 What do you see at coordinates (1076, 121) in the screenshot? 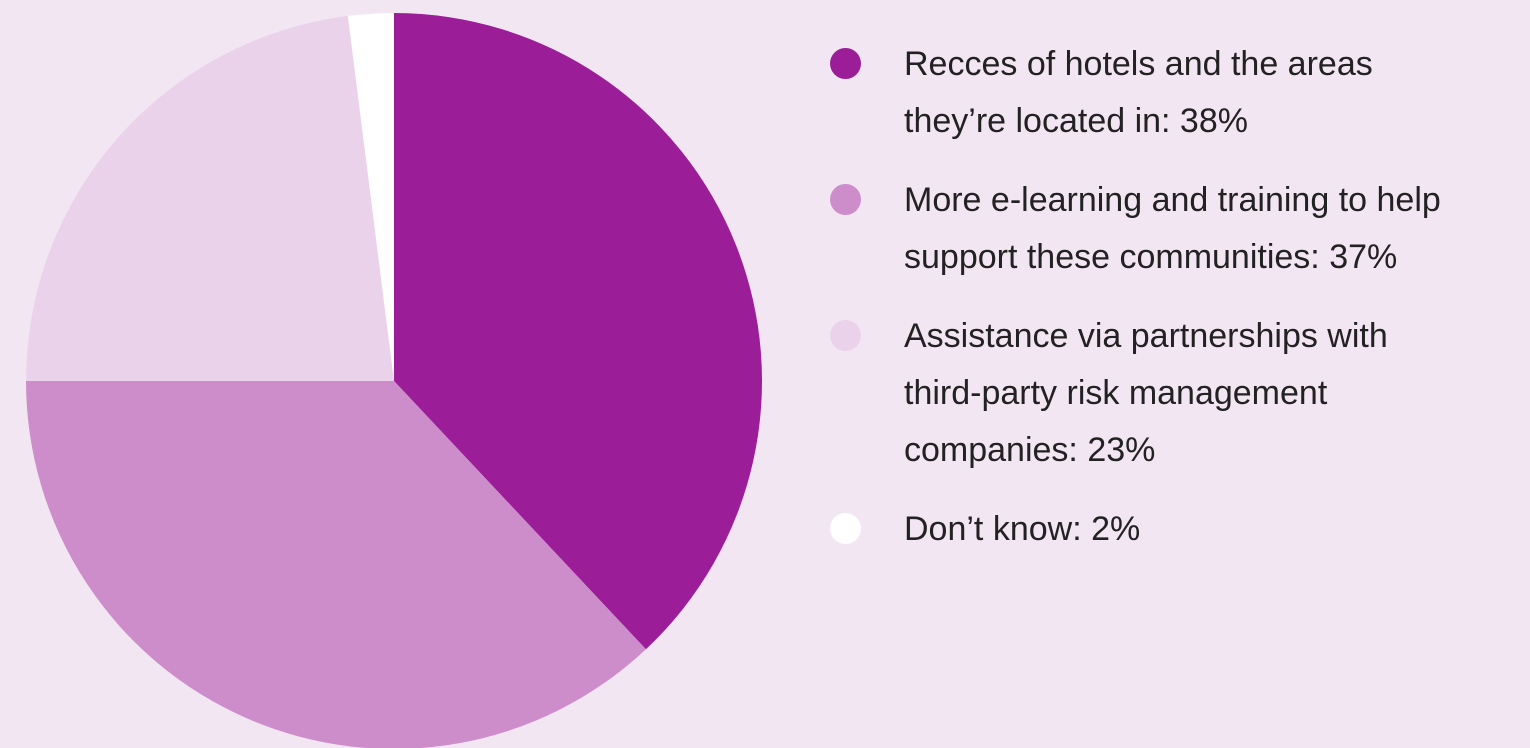
I see `legend-label-line: they’re located in: 38%` at bounding box center [1076, 121].